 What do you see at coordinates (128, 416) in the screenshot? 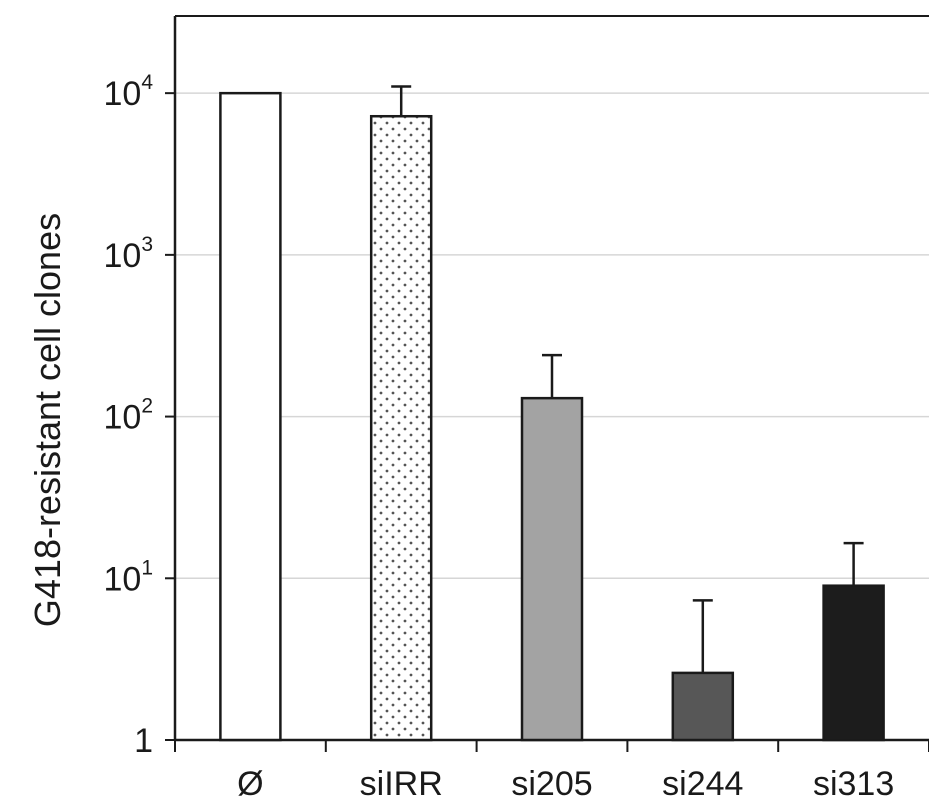
I see `y-tick-label: 10²` at bounding box center [128, 416].